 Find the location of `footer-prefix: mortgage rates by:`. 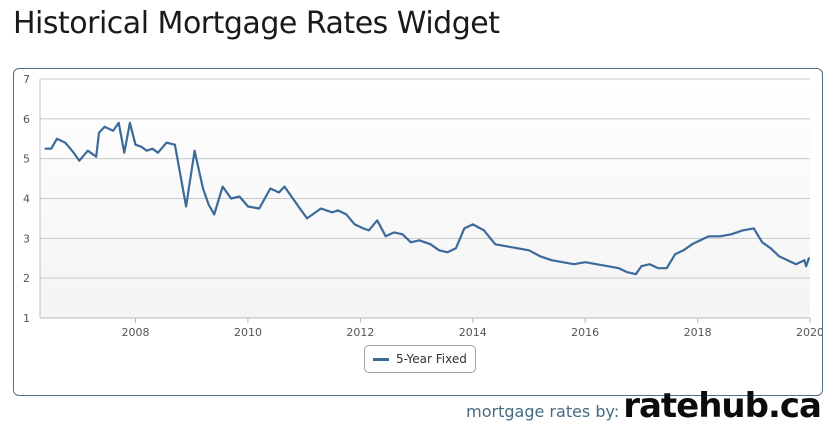

footer-prefix: mortgage rates by: is located at coordinates (543, 411).